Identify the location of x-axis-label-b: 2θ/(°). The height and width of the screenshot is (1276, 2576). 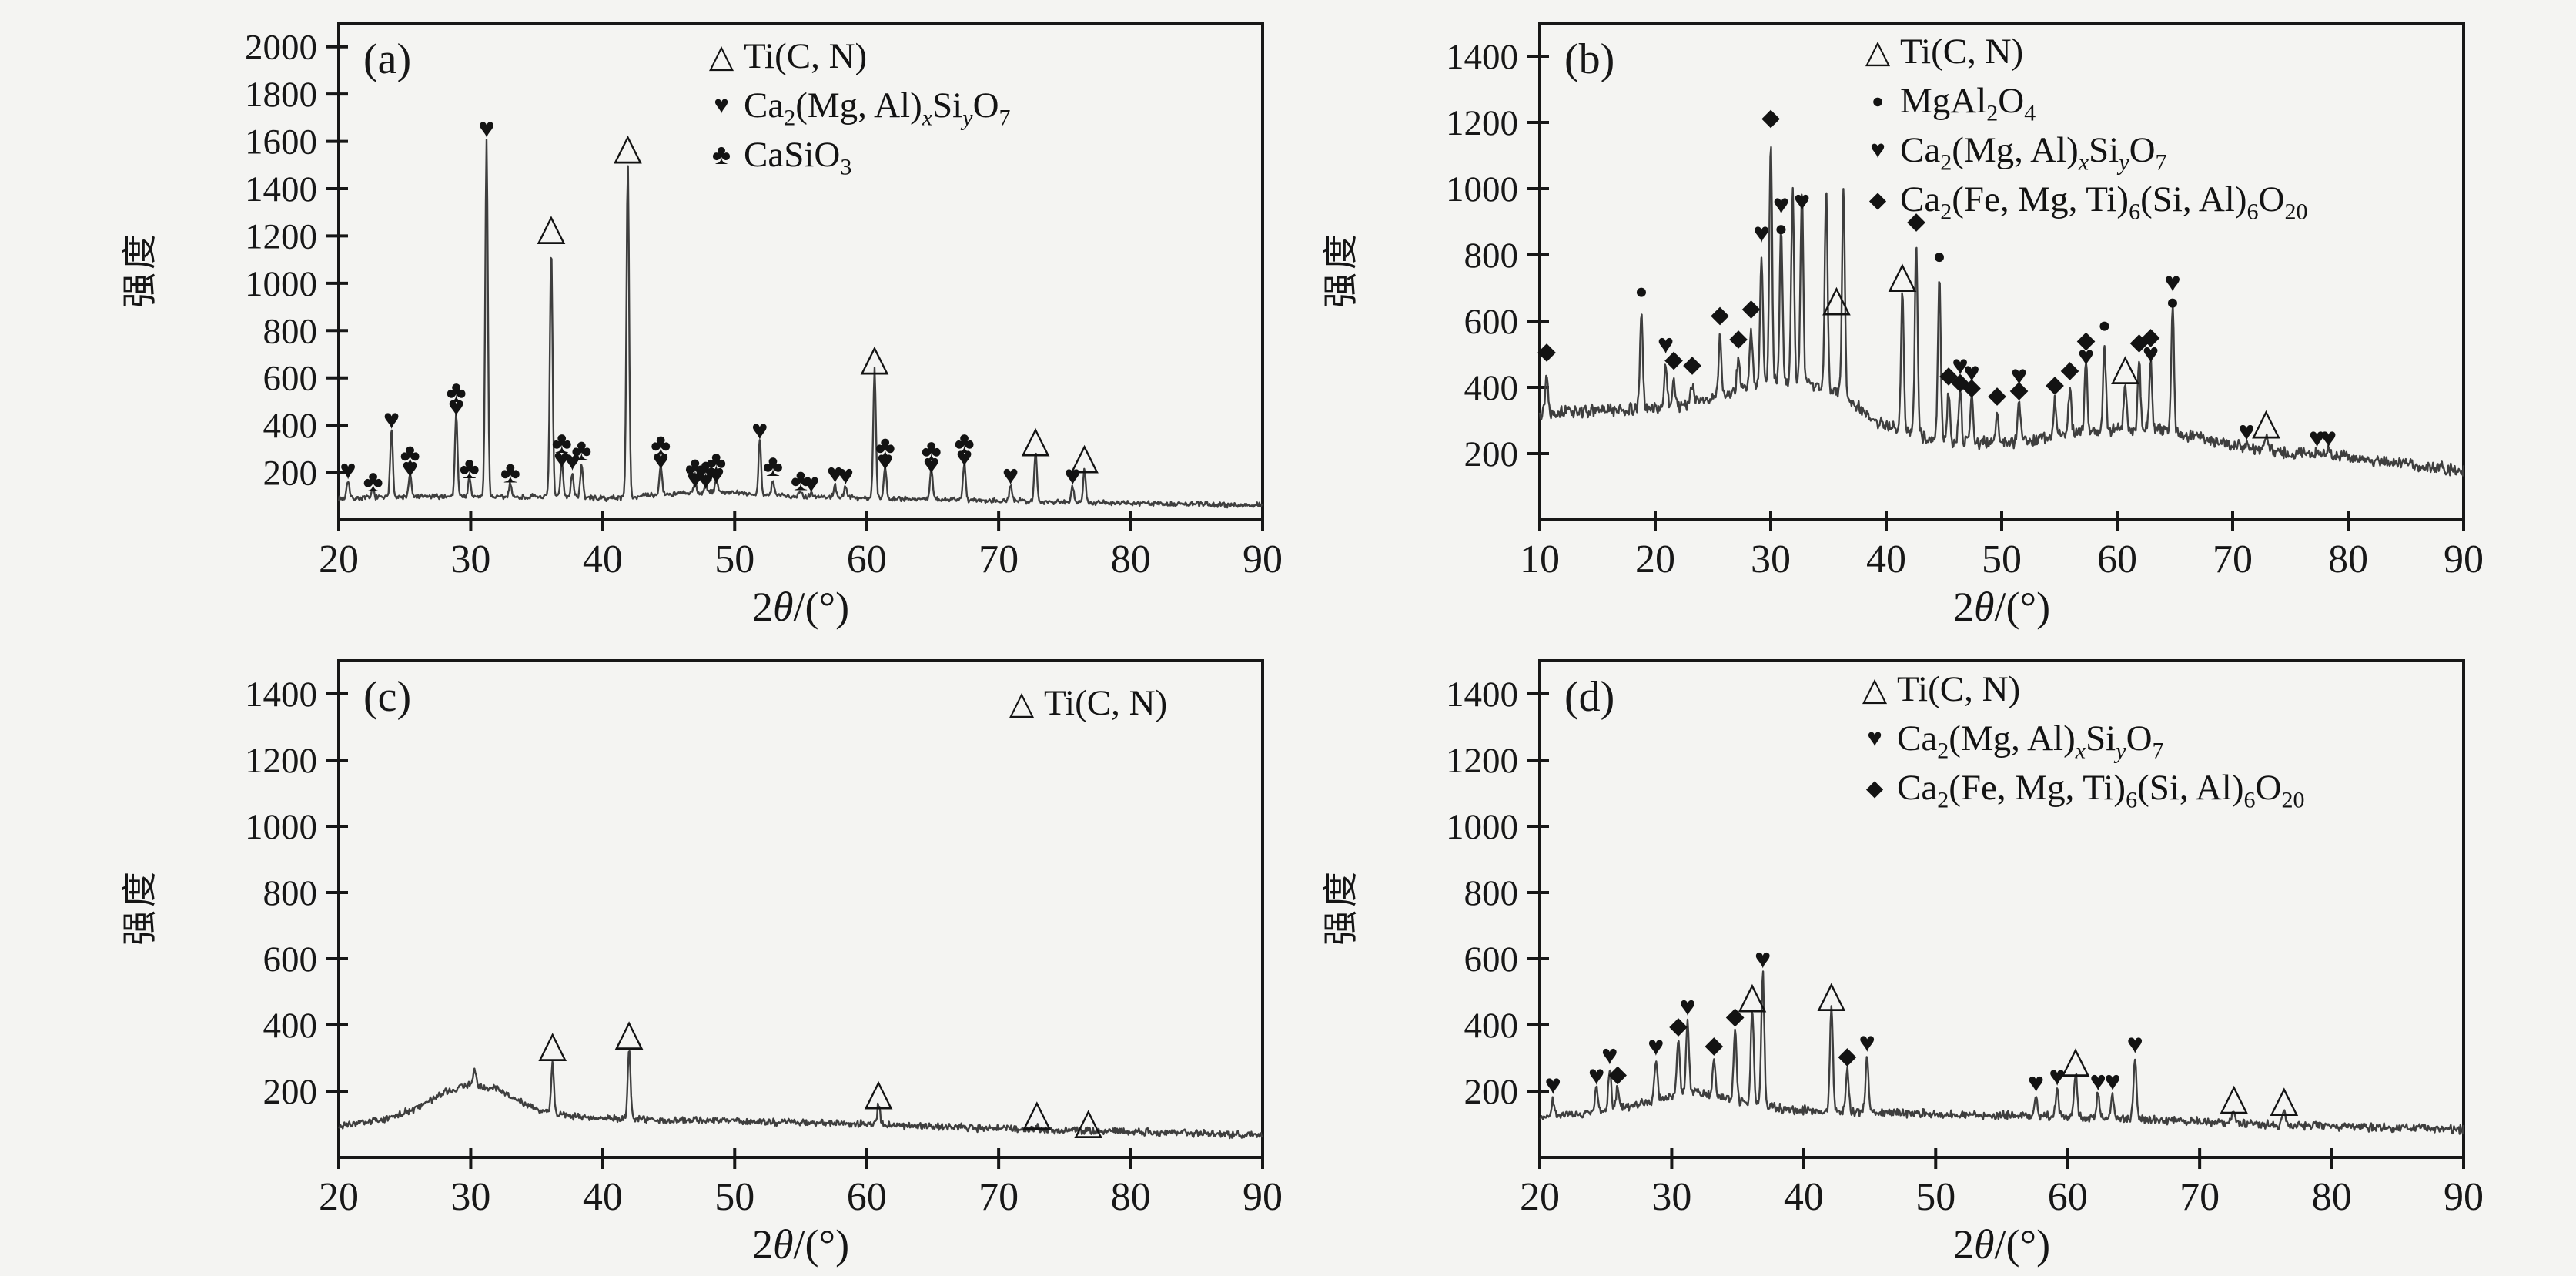
(2002, 607).